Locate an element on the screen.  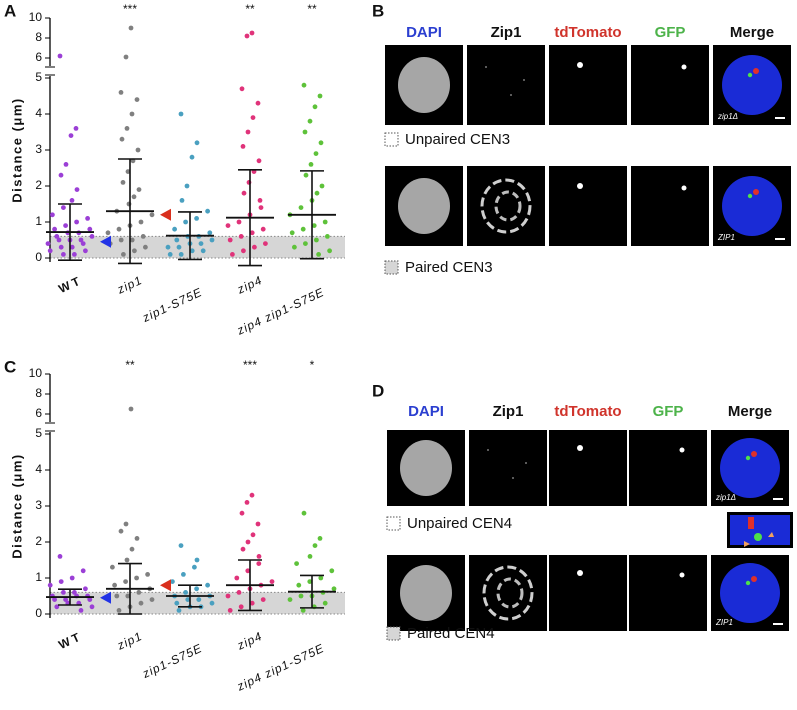
y-tick-label: 6 is located at coordinates (38, 413).